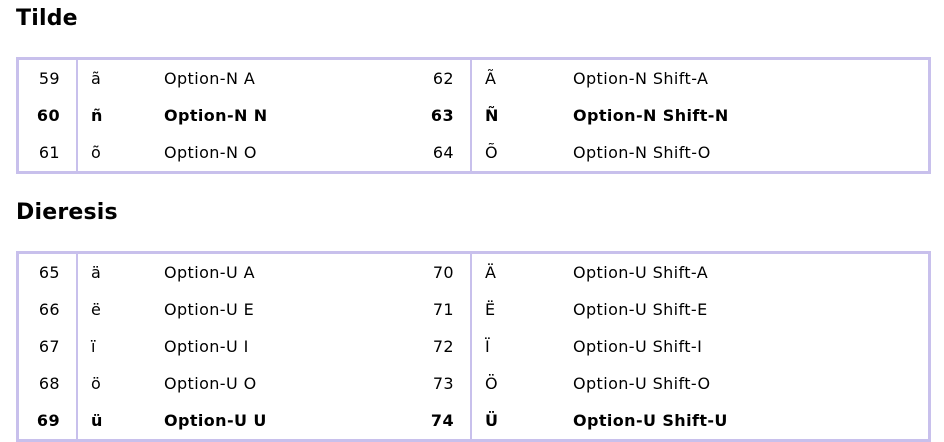 The image size is (944, 442). Describe the element at coordinates (641, 272) in the screenshot. I see `shortcut-cell: Option-U Shift-A` at that location.